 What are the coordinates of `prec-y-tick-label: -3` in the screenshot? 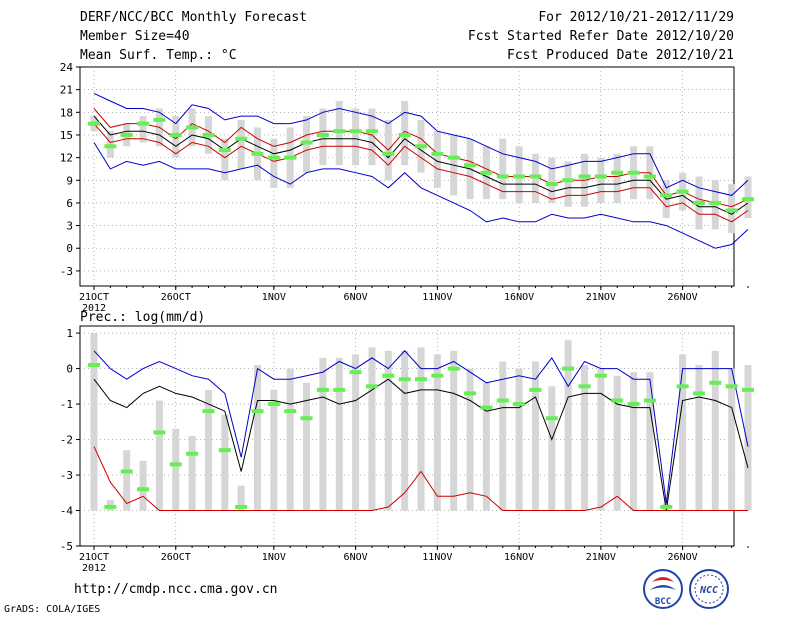 It's located at (66, 475).